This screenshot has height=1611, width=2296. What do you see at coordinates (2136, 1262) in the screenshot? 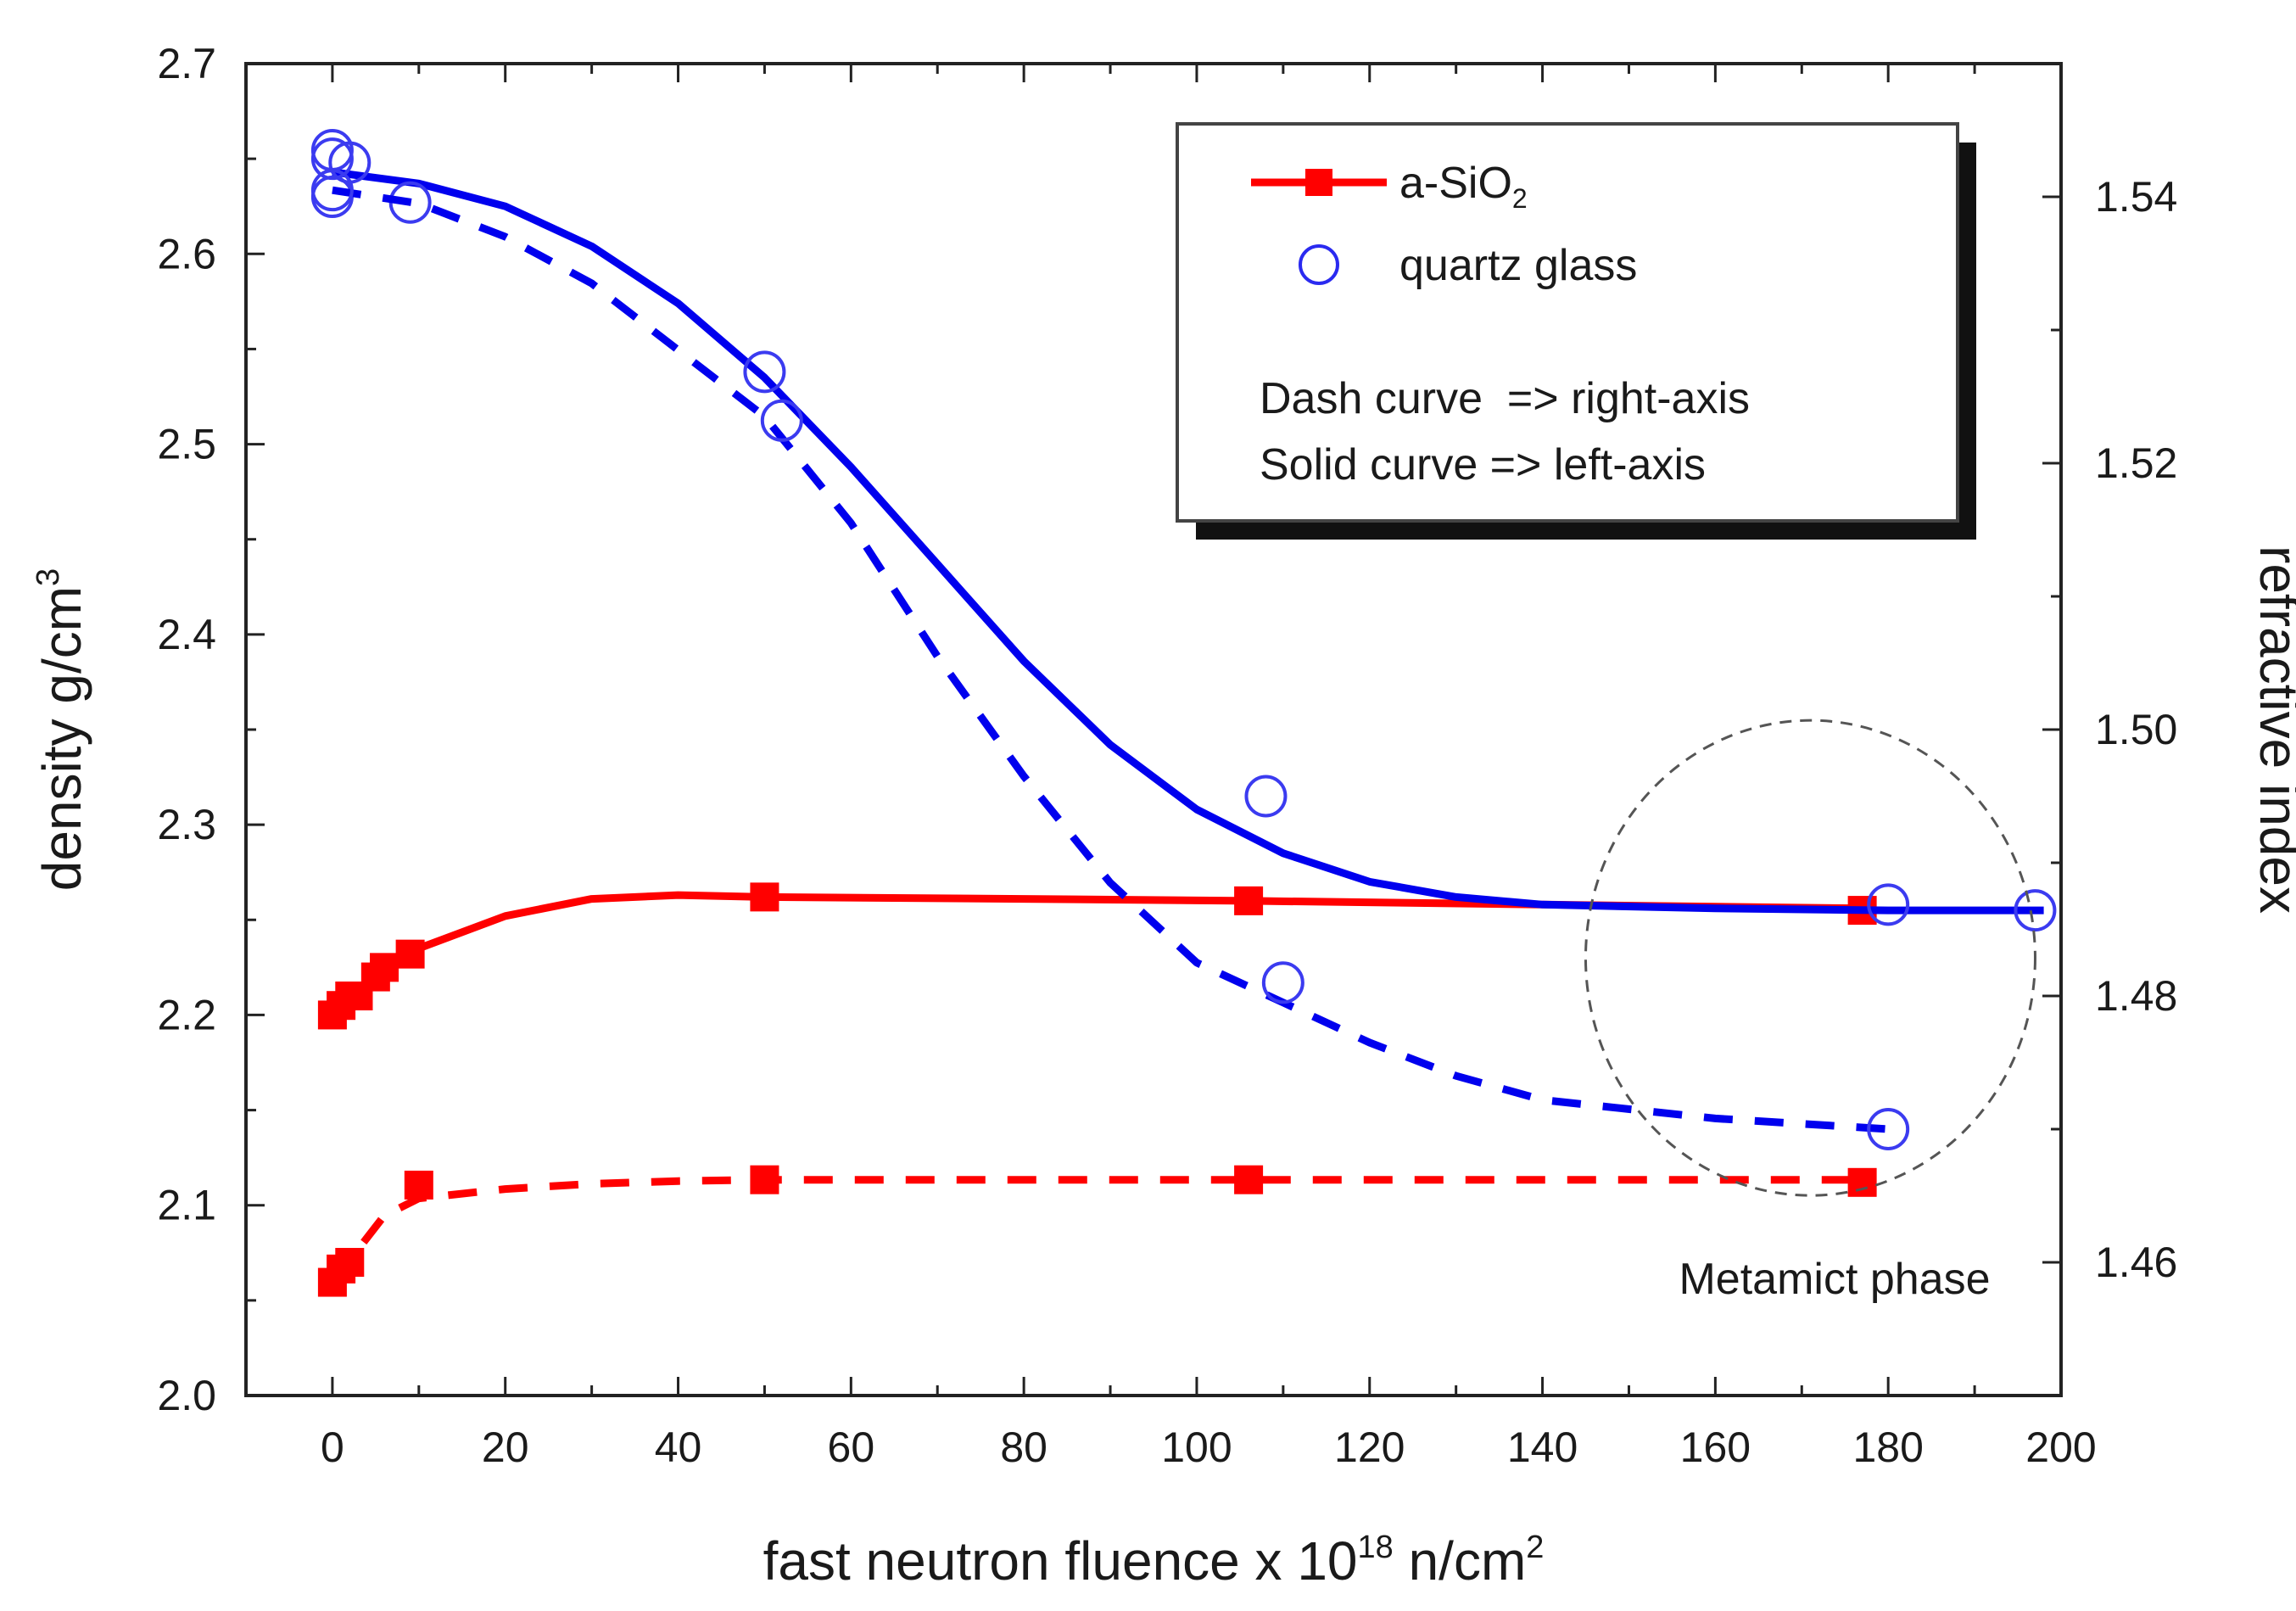
I see `right-y-tick-label: 1.46` at bounding box center [2136, 1262].